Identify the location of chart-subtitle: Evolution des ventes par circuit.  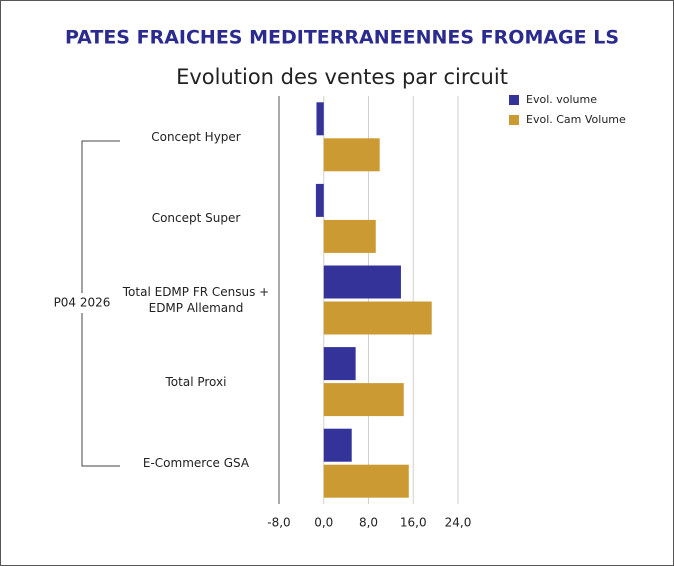
(342, 77).